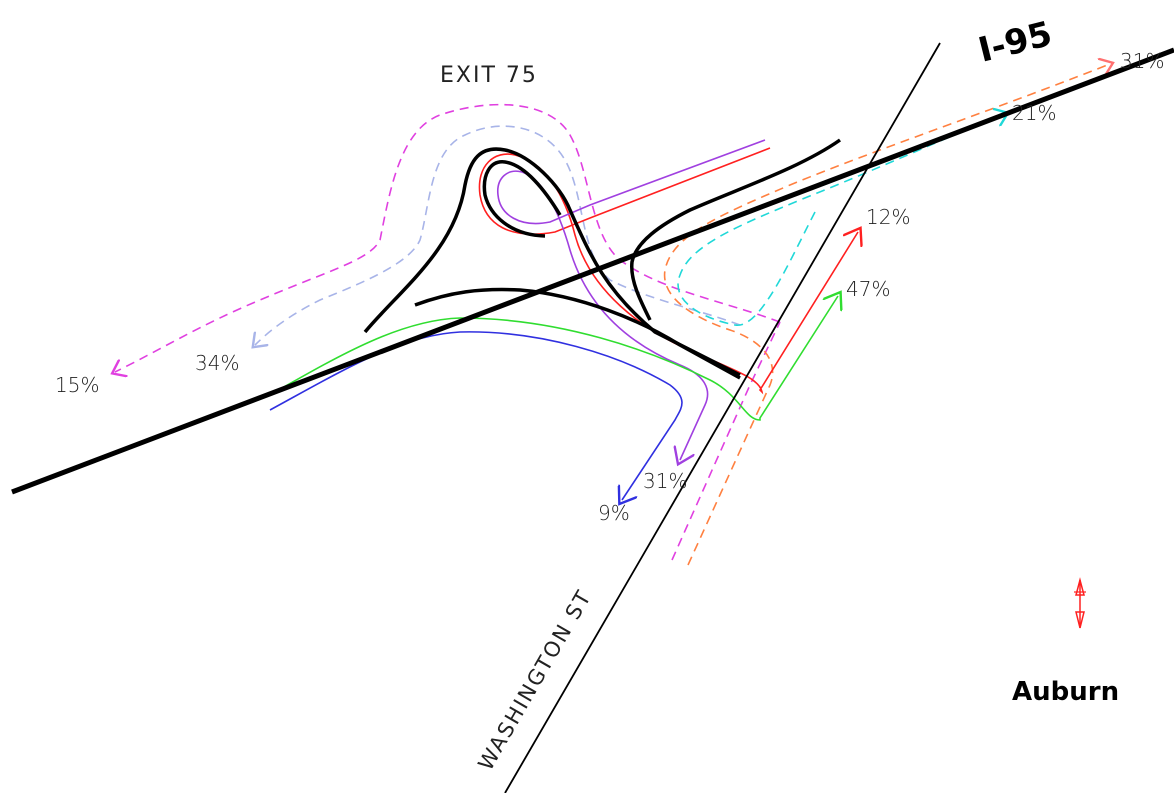  I want to click on flow-line-south-purple, so click(631, 299).